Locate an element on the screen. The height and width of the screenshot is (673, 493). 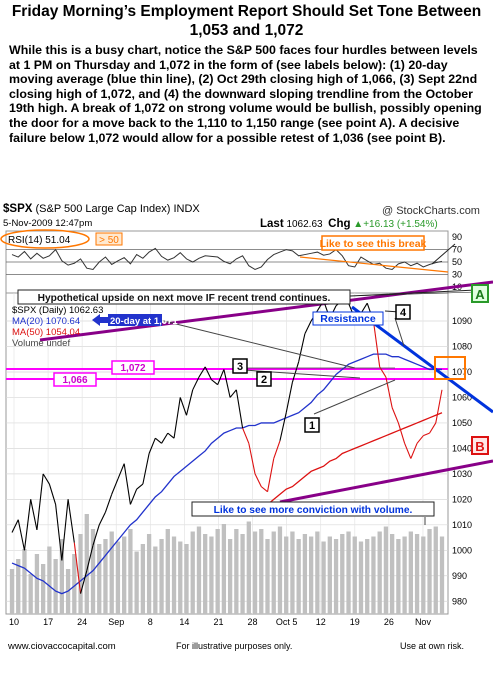
label1-pointer is located at coordinates (354, 397).